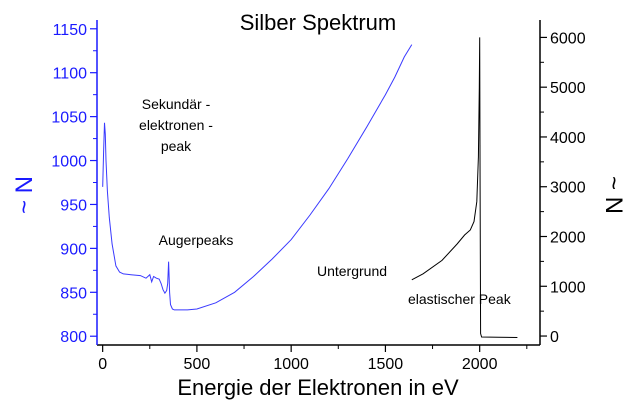  I want to click on left-y-tick-label: 800, so click(73, 337).